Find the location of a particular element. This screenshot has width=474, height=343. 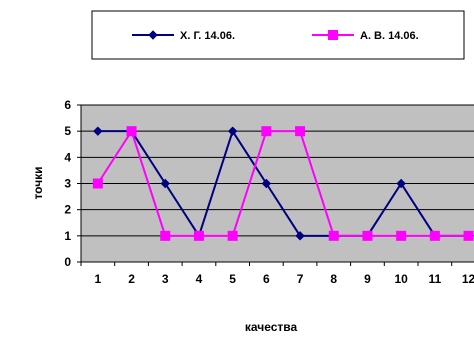

y-tick-label: 3 is located at coordinates (67, 184).